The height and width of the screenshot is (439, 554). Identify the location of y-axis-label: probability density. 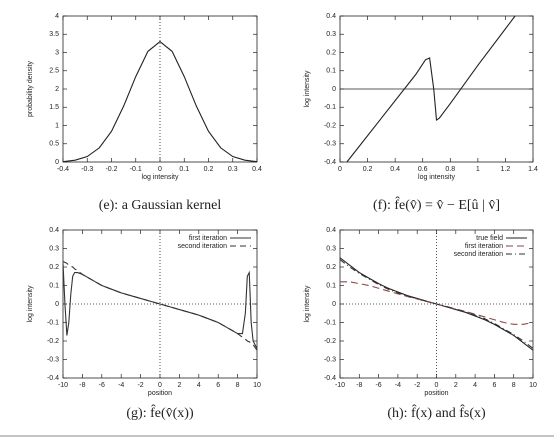
(30, 88).